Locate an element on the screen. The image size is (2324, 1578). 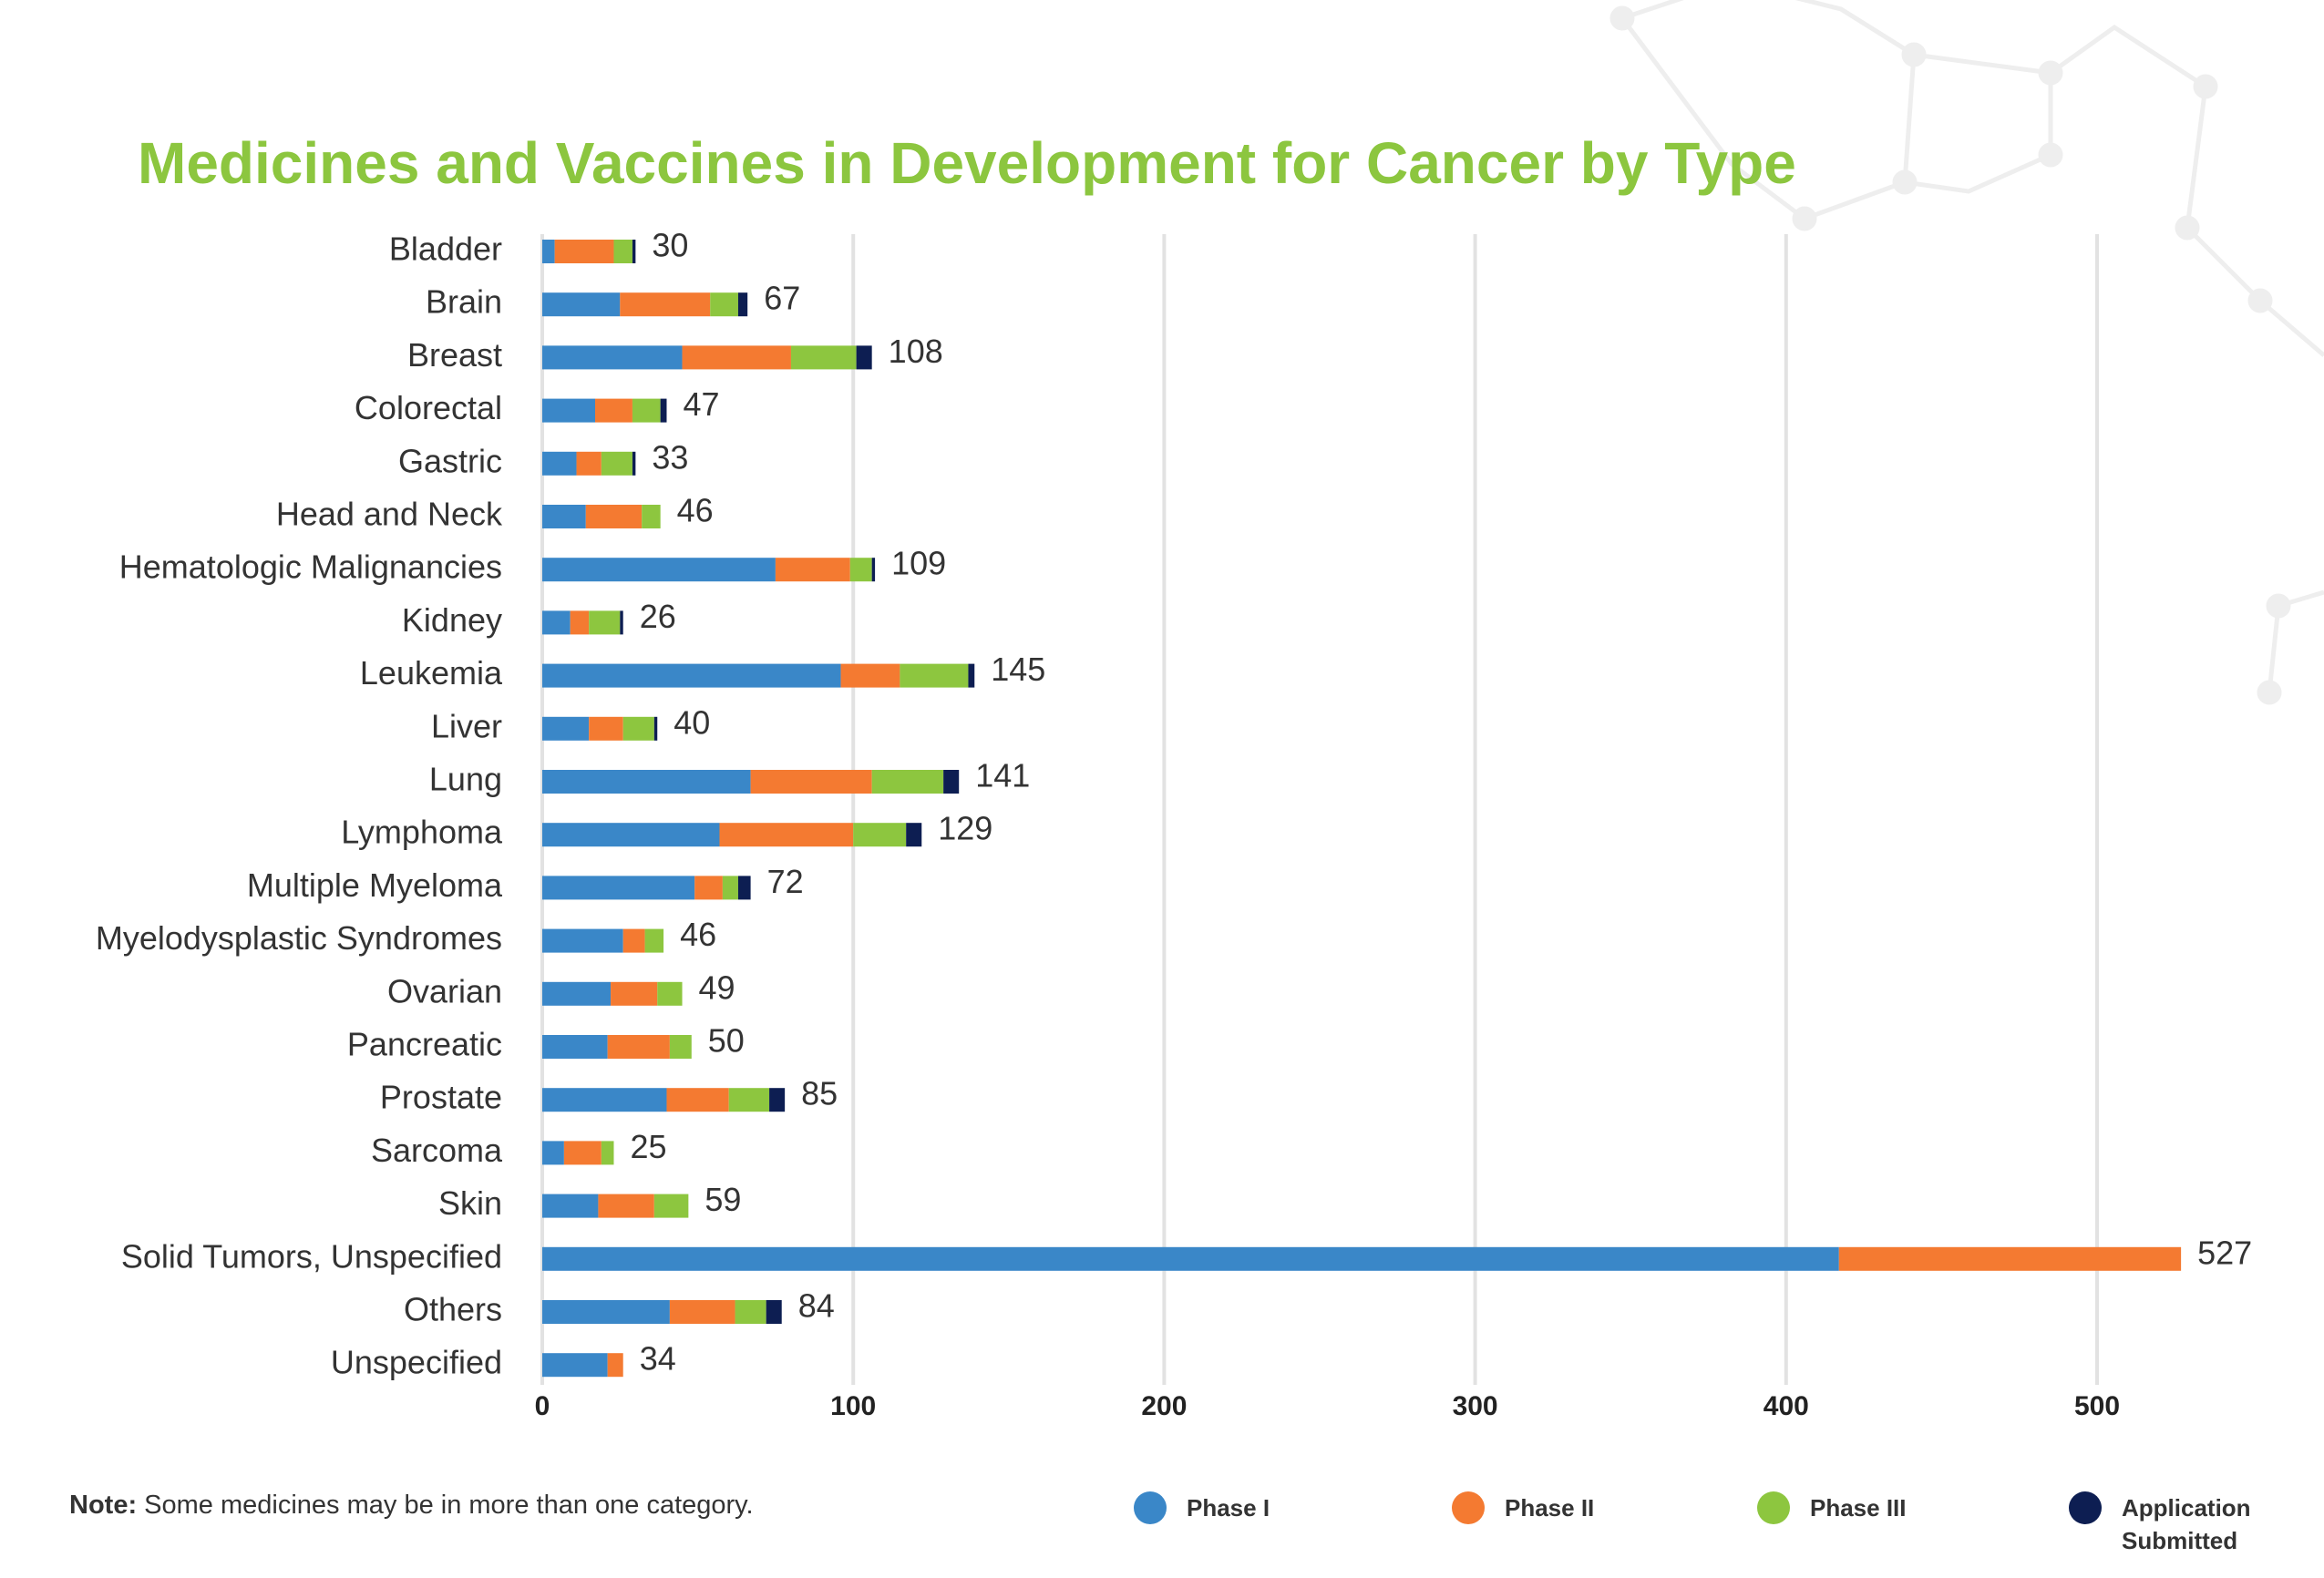
total-label: 46 is located at coordinates (695, 510).